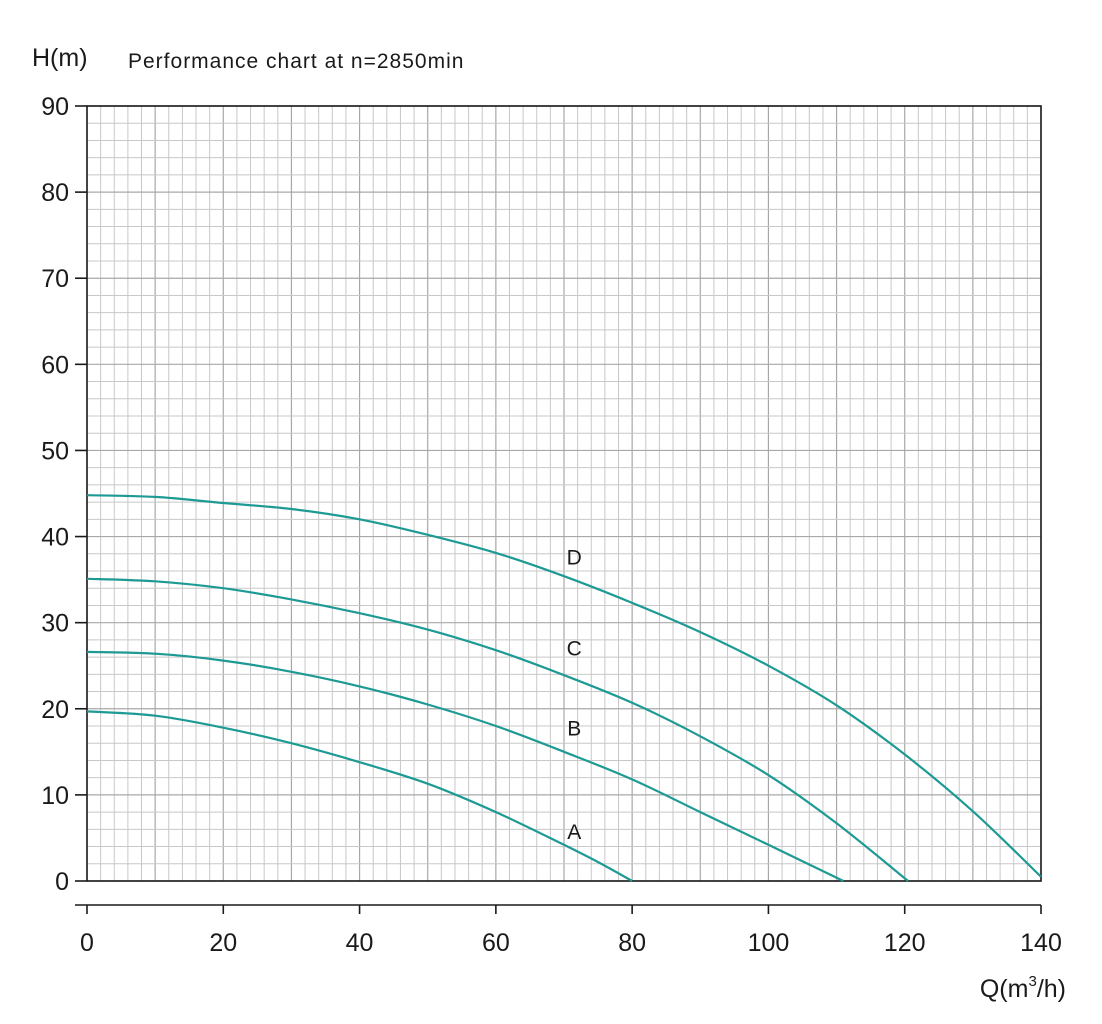 The image size is (1102, 1024). I want to click on y-tick-label: 20, so click(55, 710).